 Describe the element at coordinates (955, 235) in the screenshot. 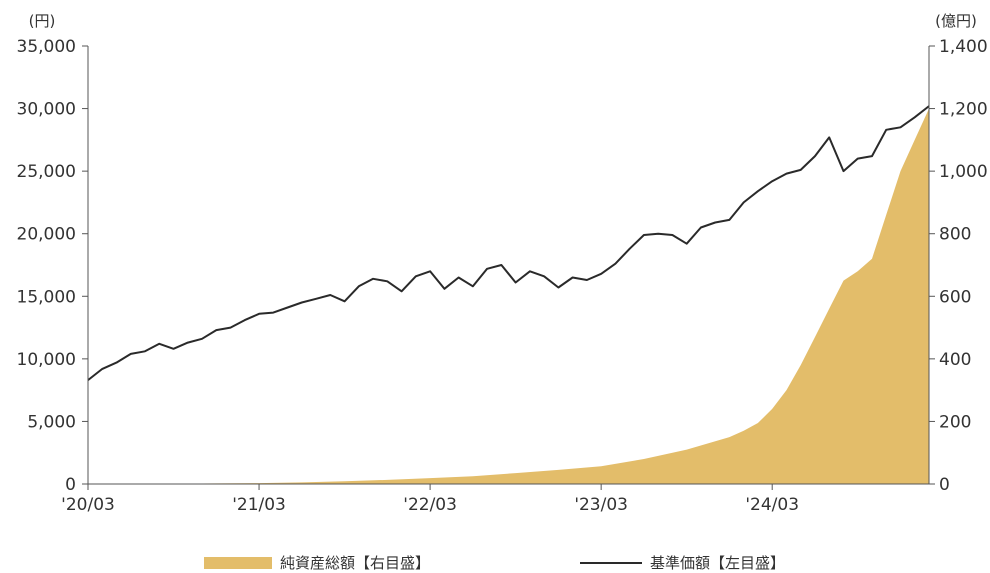

I see `right-tick-label: 800` at that location.